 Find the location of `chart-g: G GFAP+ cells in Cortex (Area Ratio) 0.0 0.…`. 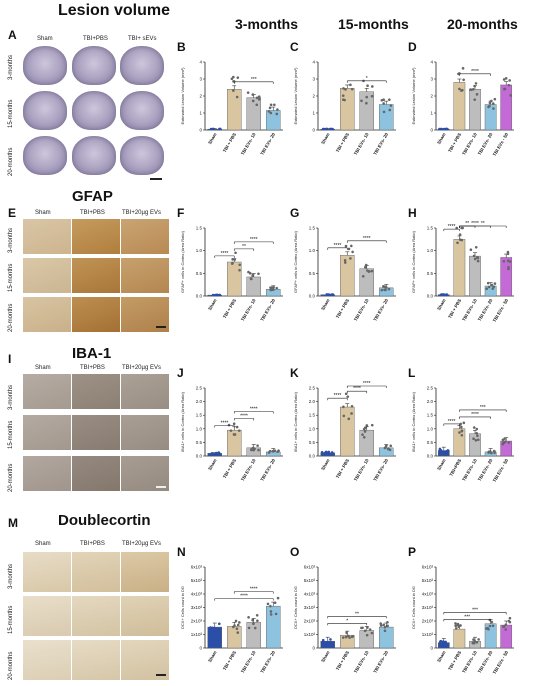

chart-g: G GFAP+ cells in Cortex (Area Ratio) 0.0 0.… is located at coordinates (343, 264).